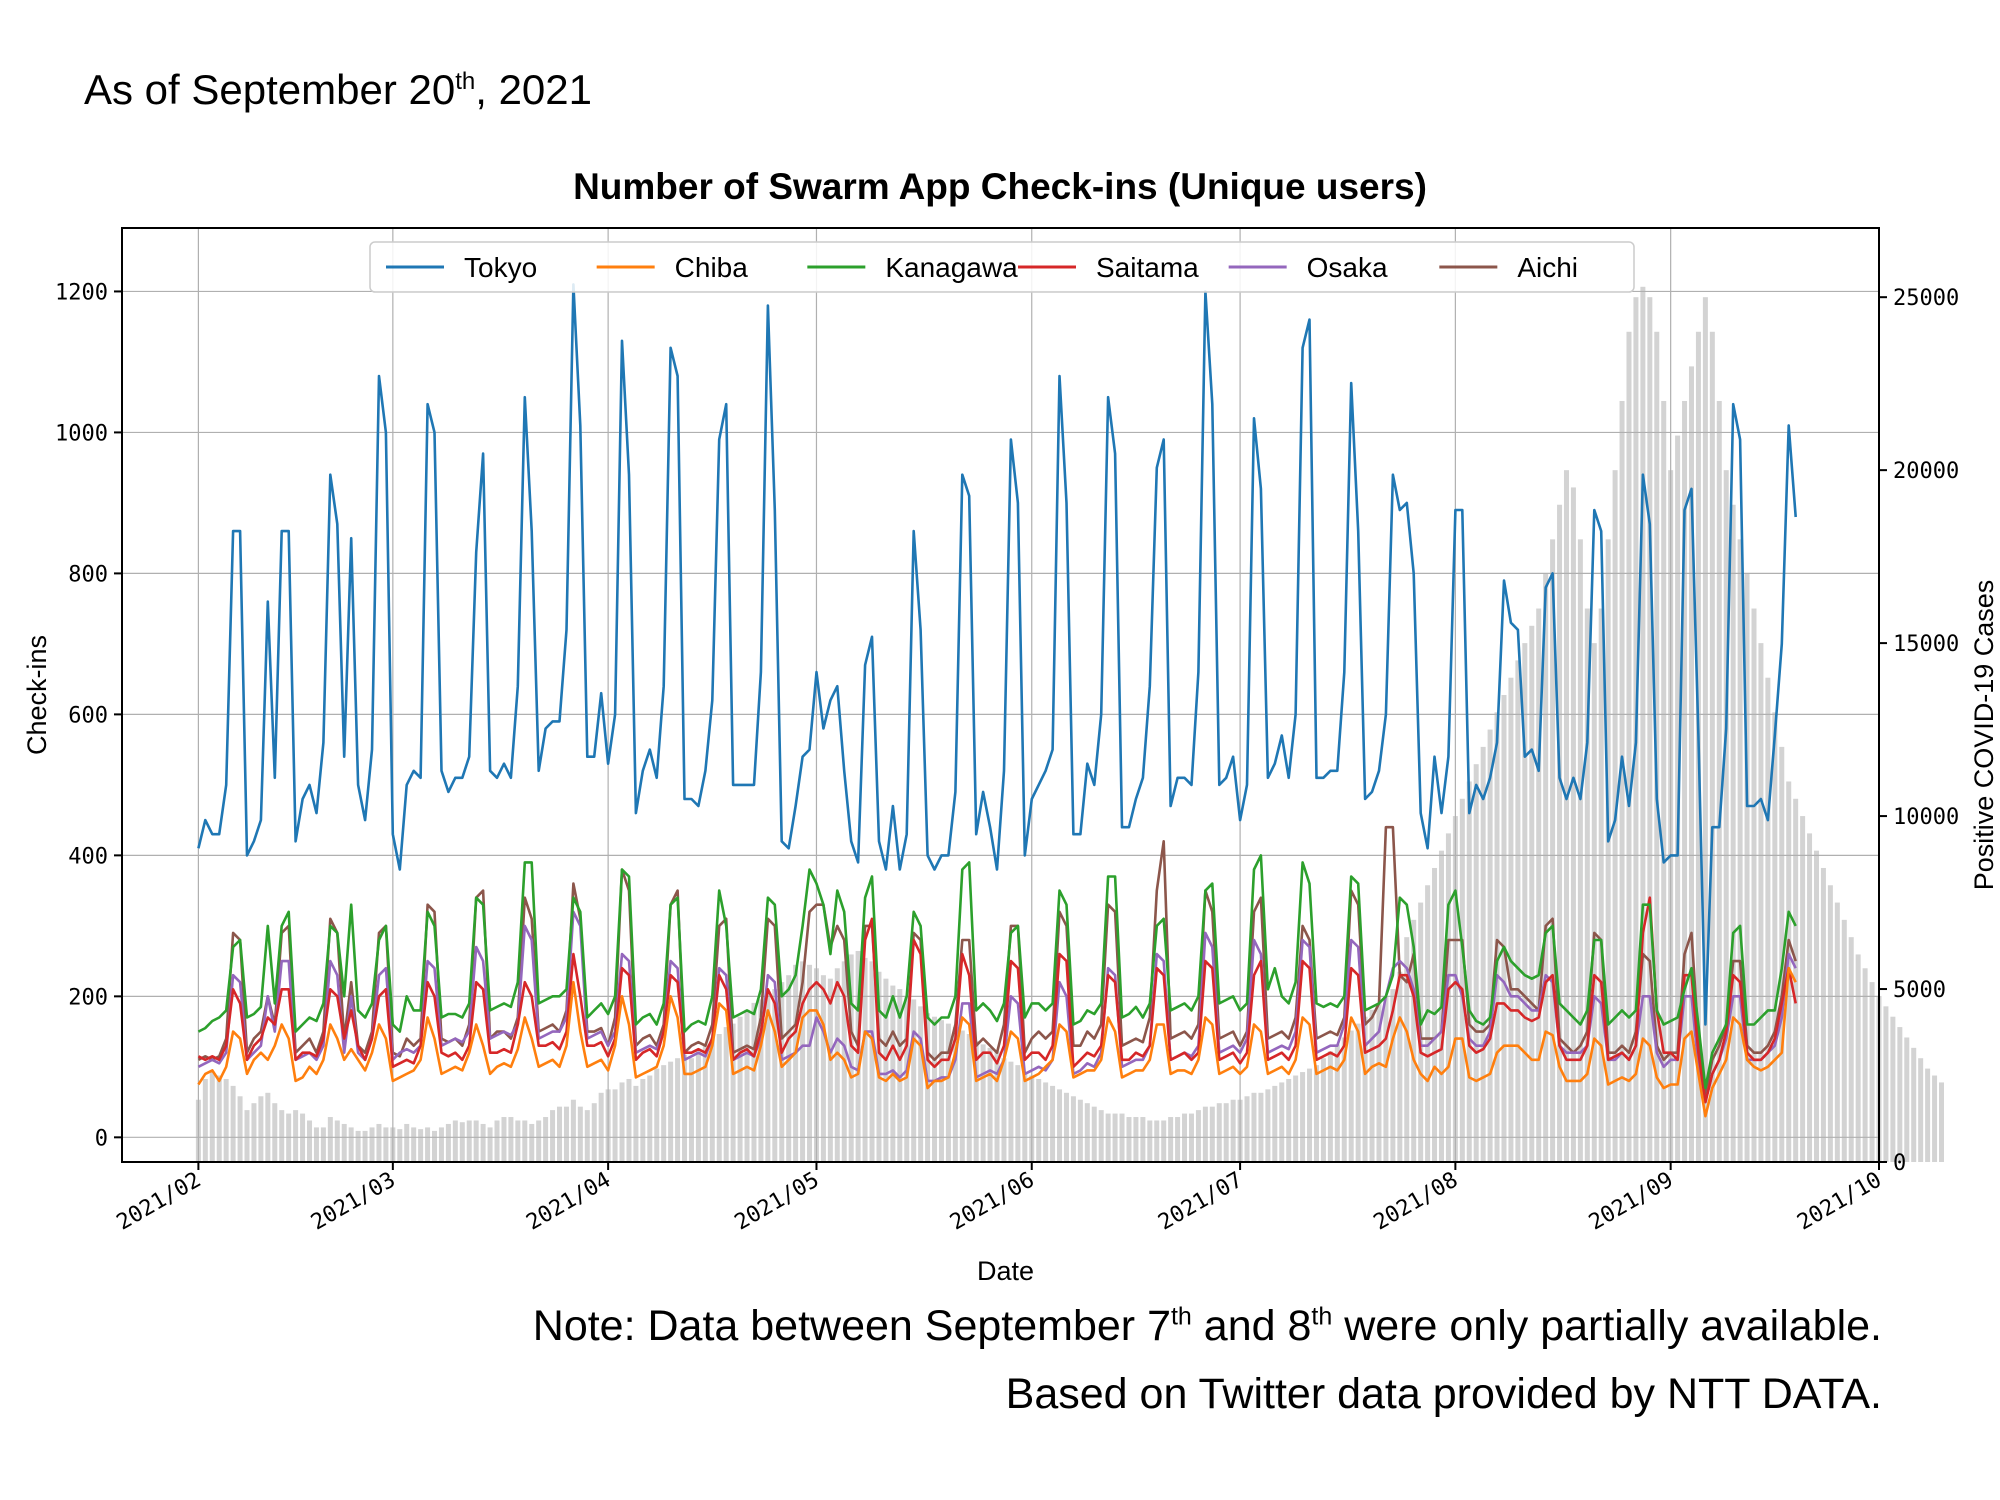 This screenshot has width=2000, height=1500. Describe the element at coordinates (1926, 471) in the screenshot. I see `y2-tick-label: 20000` at that location.